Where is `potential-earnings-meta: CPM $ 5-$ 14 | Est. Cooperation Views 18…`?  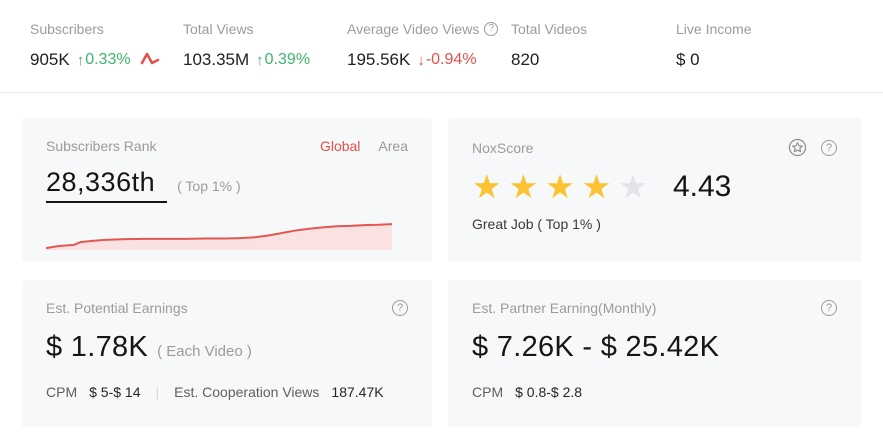 potential-earnings-meta: CPM $ 5-$ 14 | Est. Cooperation Views 18… is located at coordinates (227, 392).